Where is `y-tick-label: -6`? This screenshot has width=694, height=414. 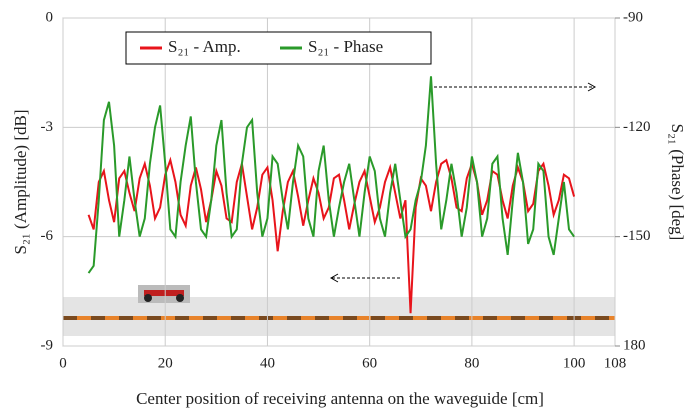
y-tick-label: -6 is located at coordinates (47, 236).